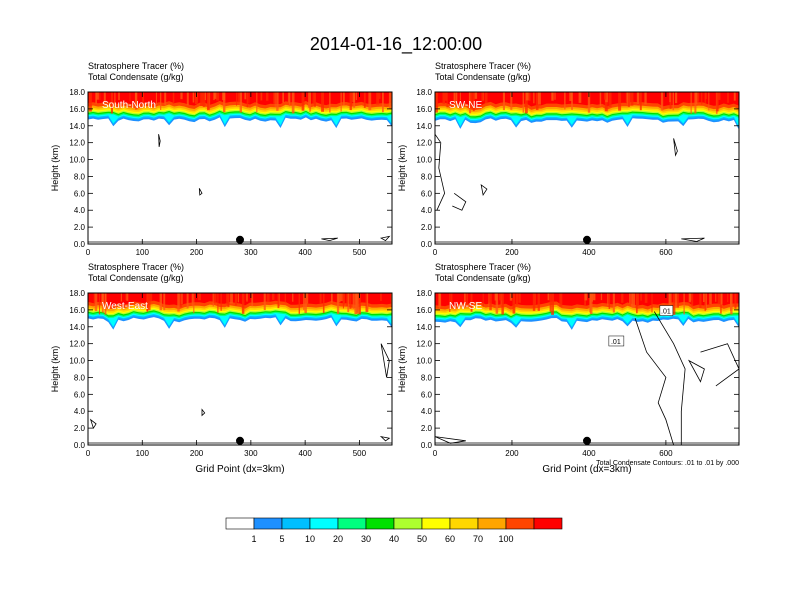 This screenshot has width=792, height=612. What do you see at coordinates (80, 428) in the screenshot?
I see `y-tick-label: 2.0` at bounding box center [80, 428].